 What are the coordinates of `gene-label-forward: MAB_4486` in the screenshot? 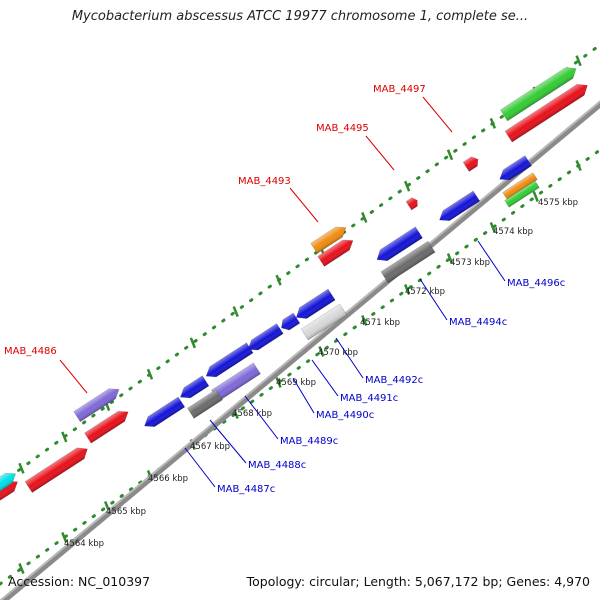 It's located at (30, 351).